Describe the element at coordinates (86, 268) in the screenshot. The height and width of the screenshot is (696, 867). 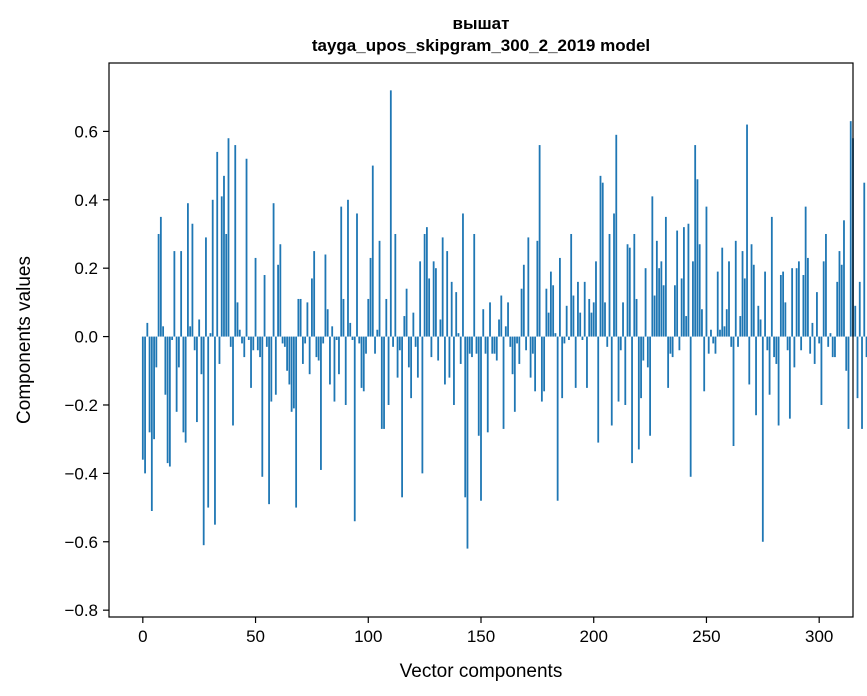
I see `y-tick-label: 0.2` at that location.